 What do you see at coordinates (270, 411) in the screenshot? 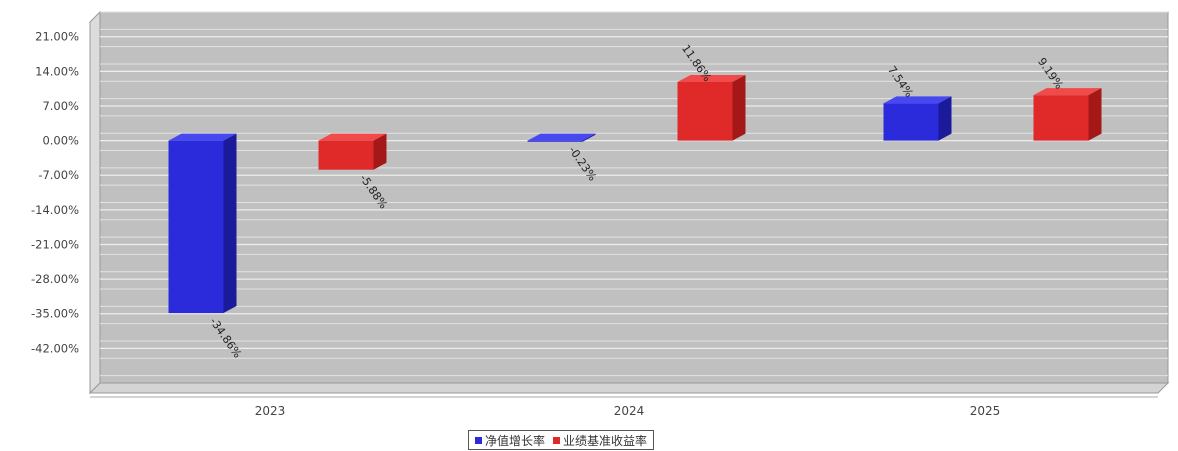
I see `x-tick-label: 2023` at bounding box center [270, 411].